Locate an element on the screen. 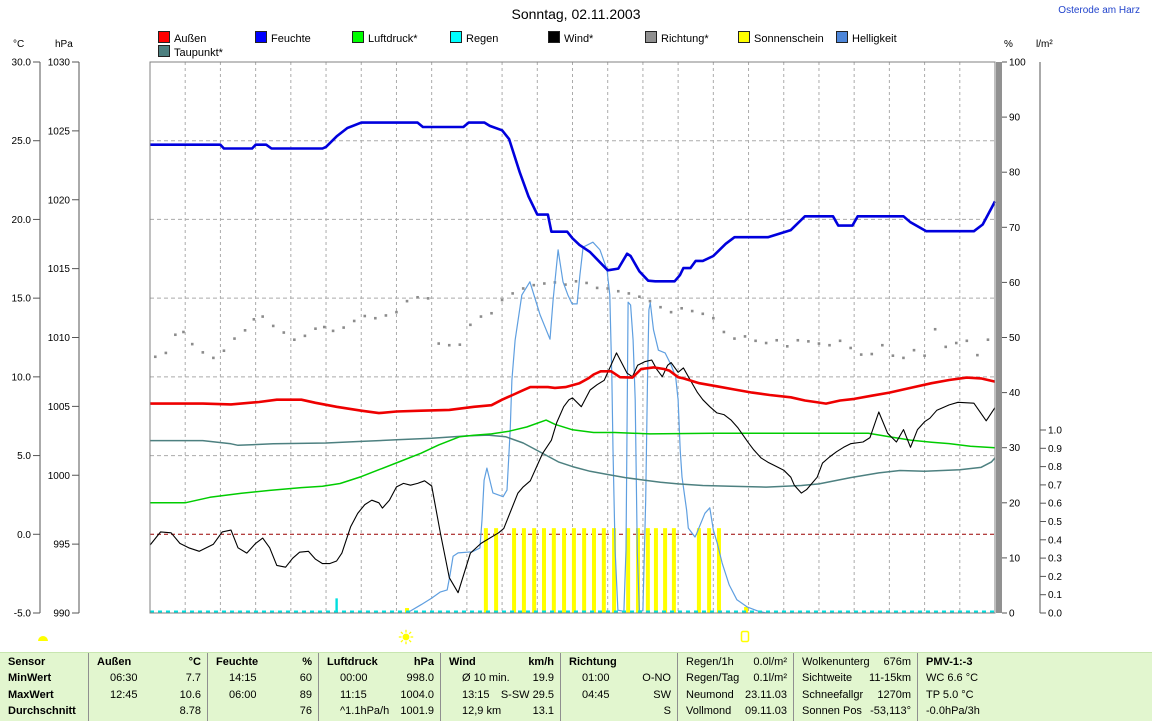 Image resolution: width=1152 pixels, height=721 pixels. cell-value: 13.1 is located at coordinates (543, 711).